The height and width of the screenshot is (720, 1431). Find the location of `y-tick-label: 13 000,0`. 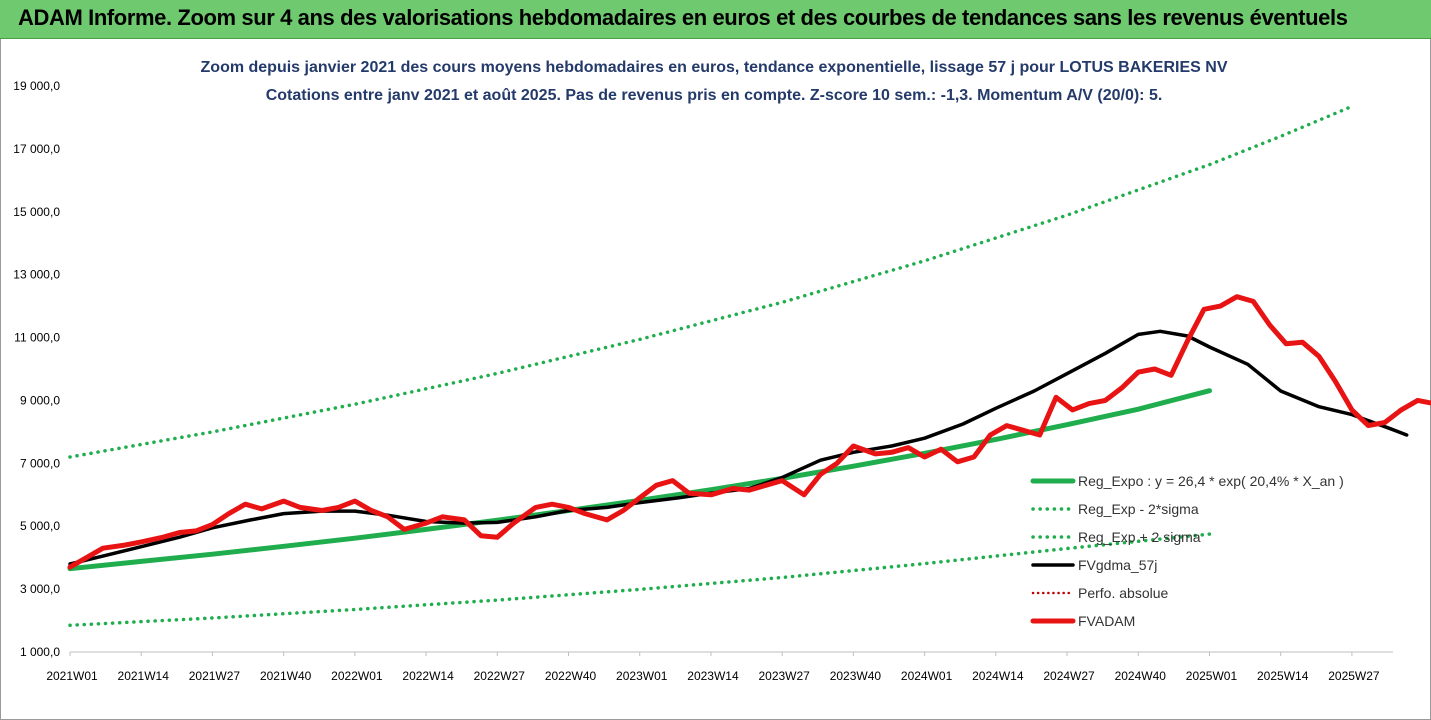

y-tick-label: 13 000,0 is located at coordinates (36, 275).